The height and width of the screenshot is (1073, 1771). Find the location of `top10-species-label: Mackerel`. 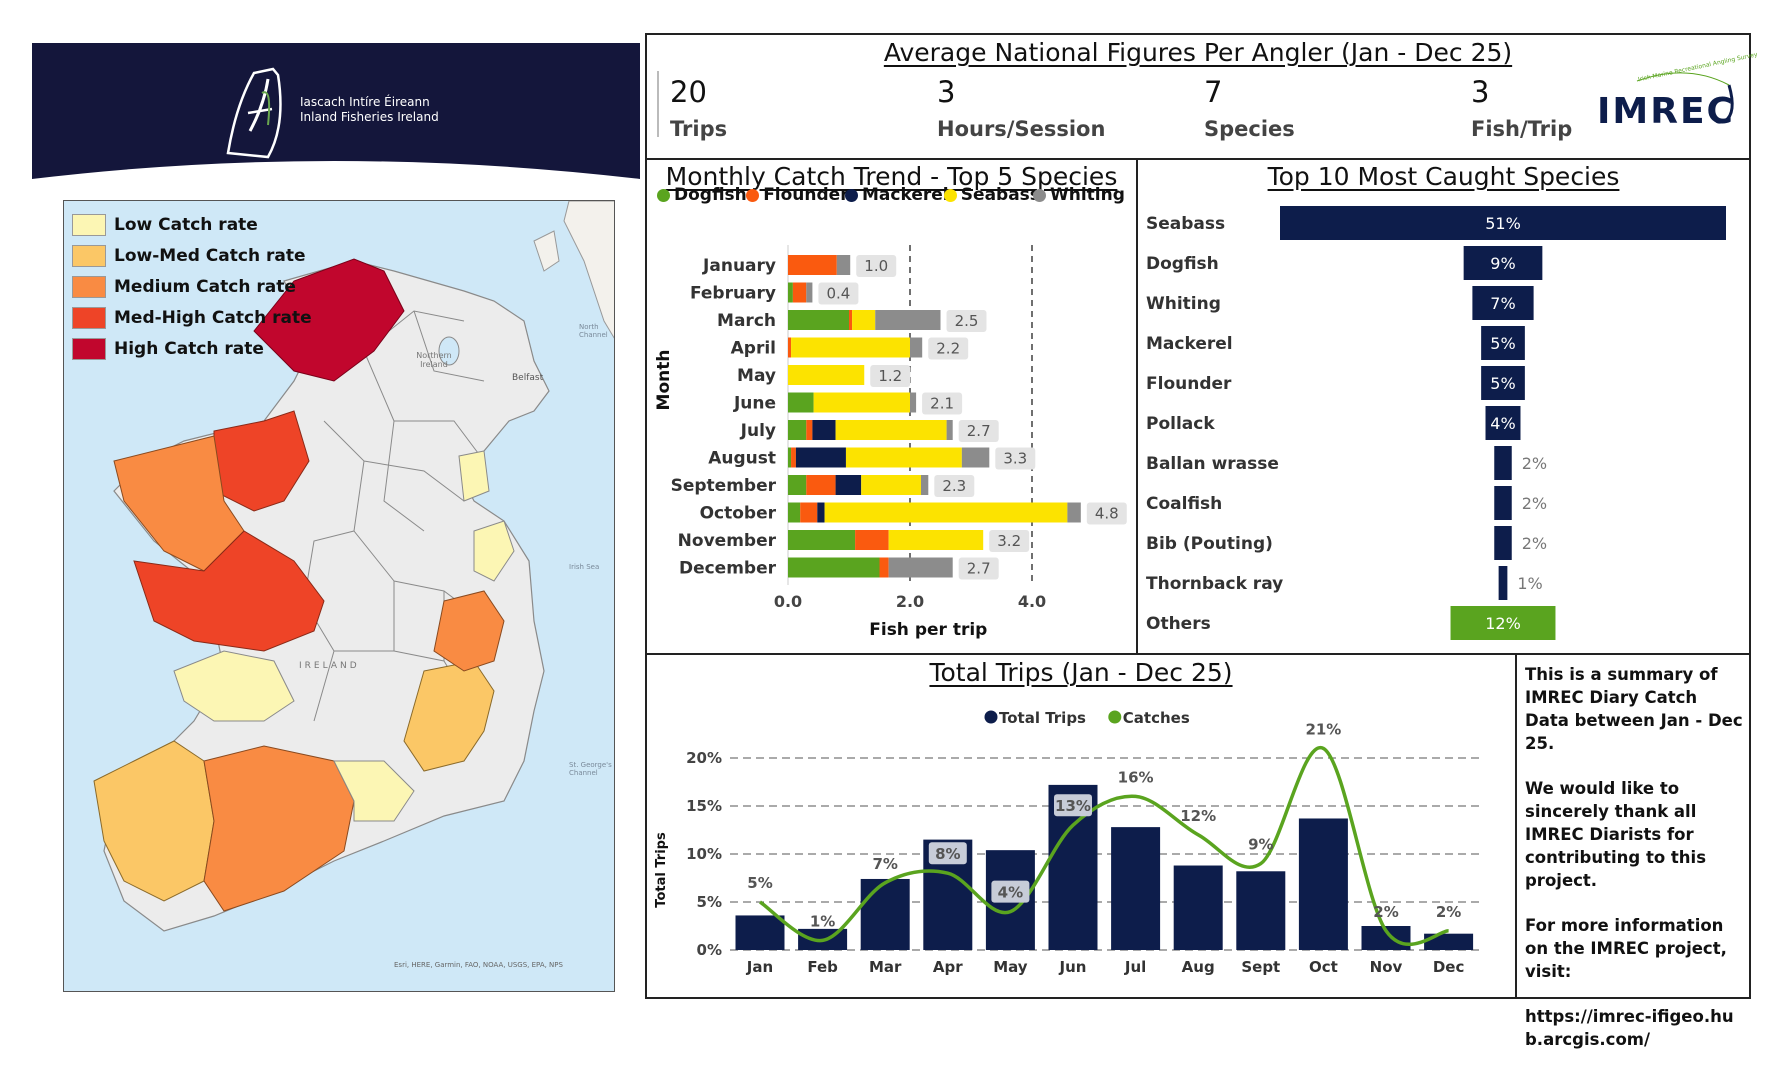

top10-species-label: Mackerel is located at coordinates (1189, 344).